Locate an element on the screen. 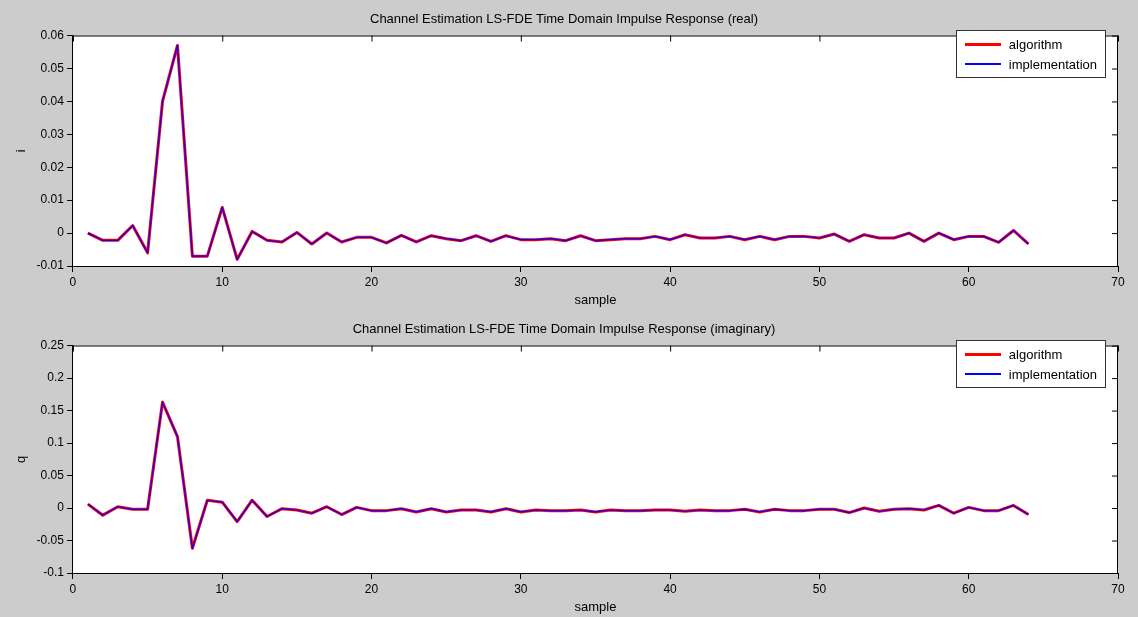  y-tick-label: -0.05 is located at coordinates (50, 539).